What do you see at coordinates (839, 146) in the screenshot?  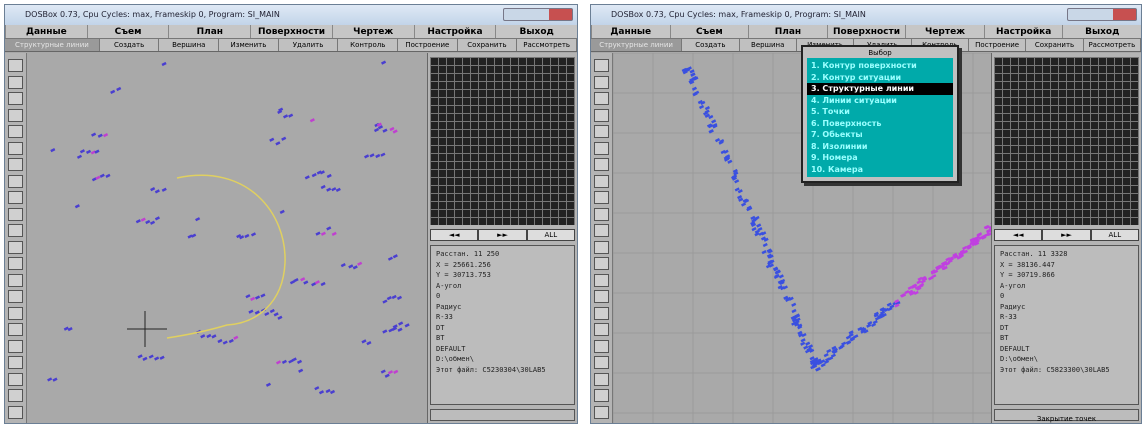 I see `dropdown-item: 8. Изолинии` at bounding box center [839, 146].